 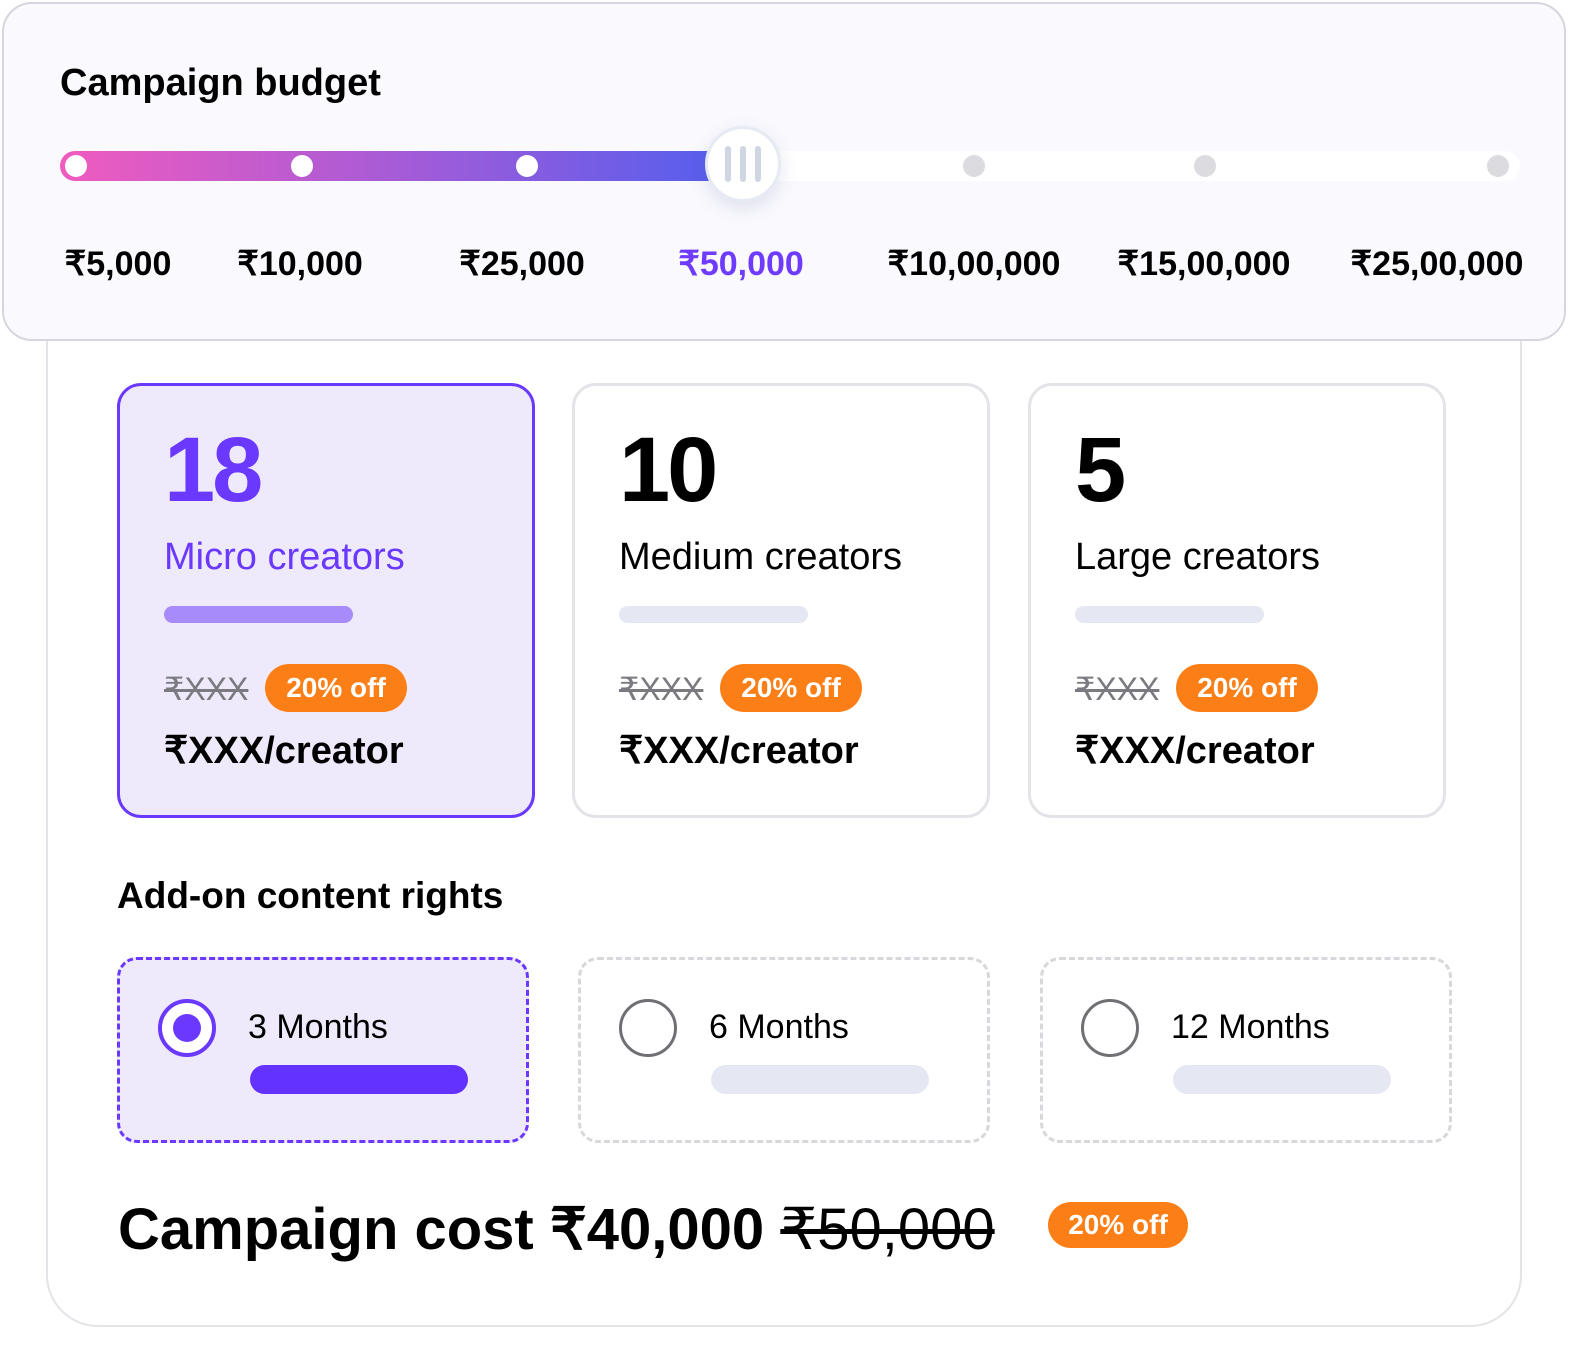 I want to click on cost-price: ₹40,000, so click(x=657, y=1229).